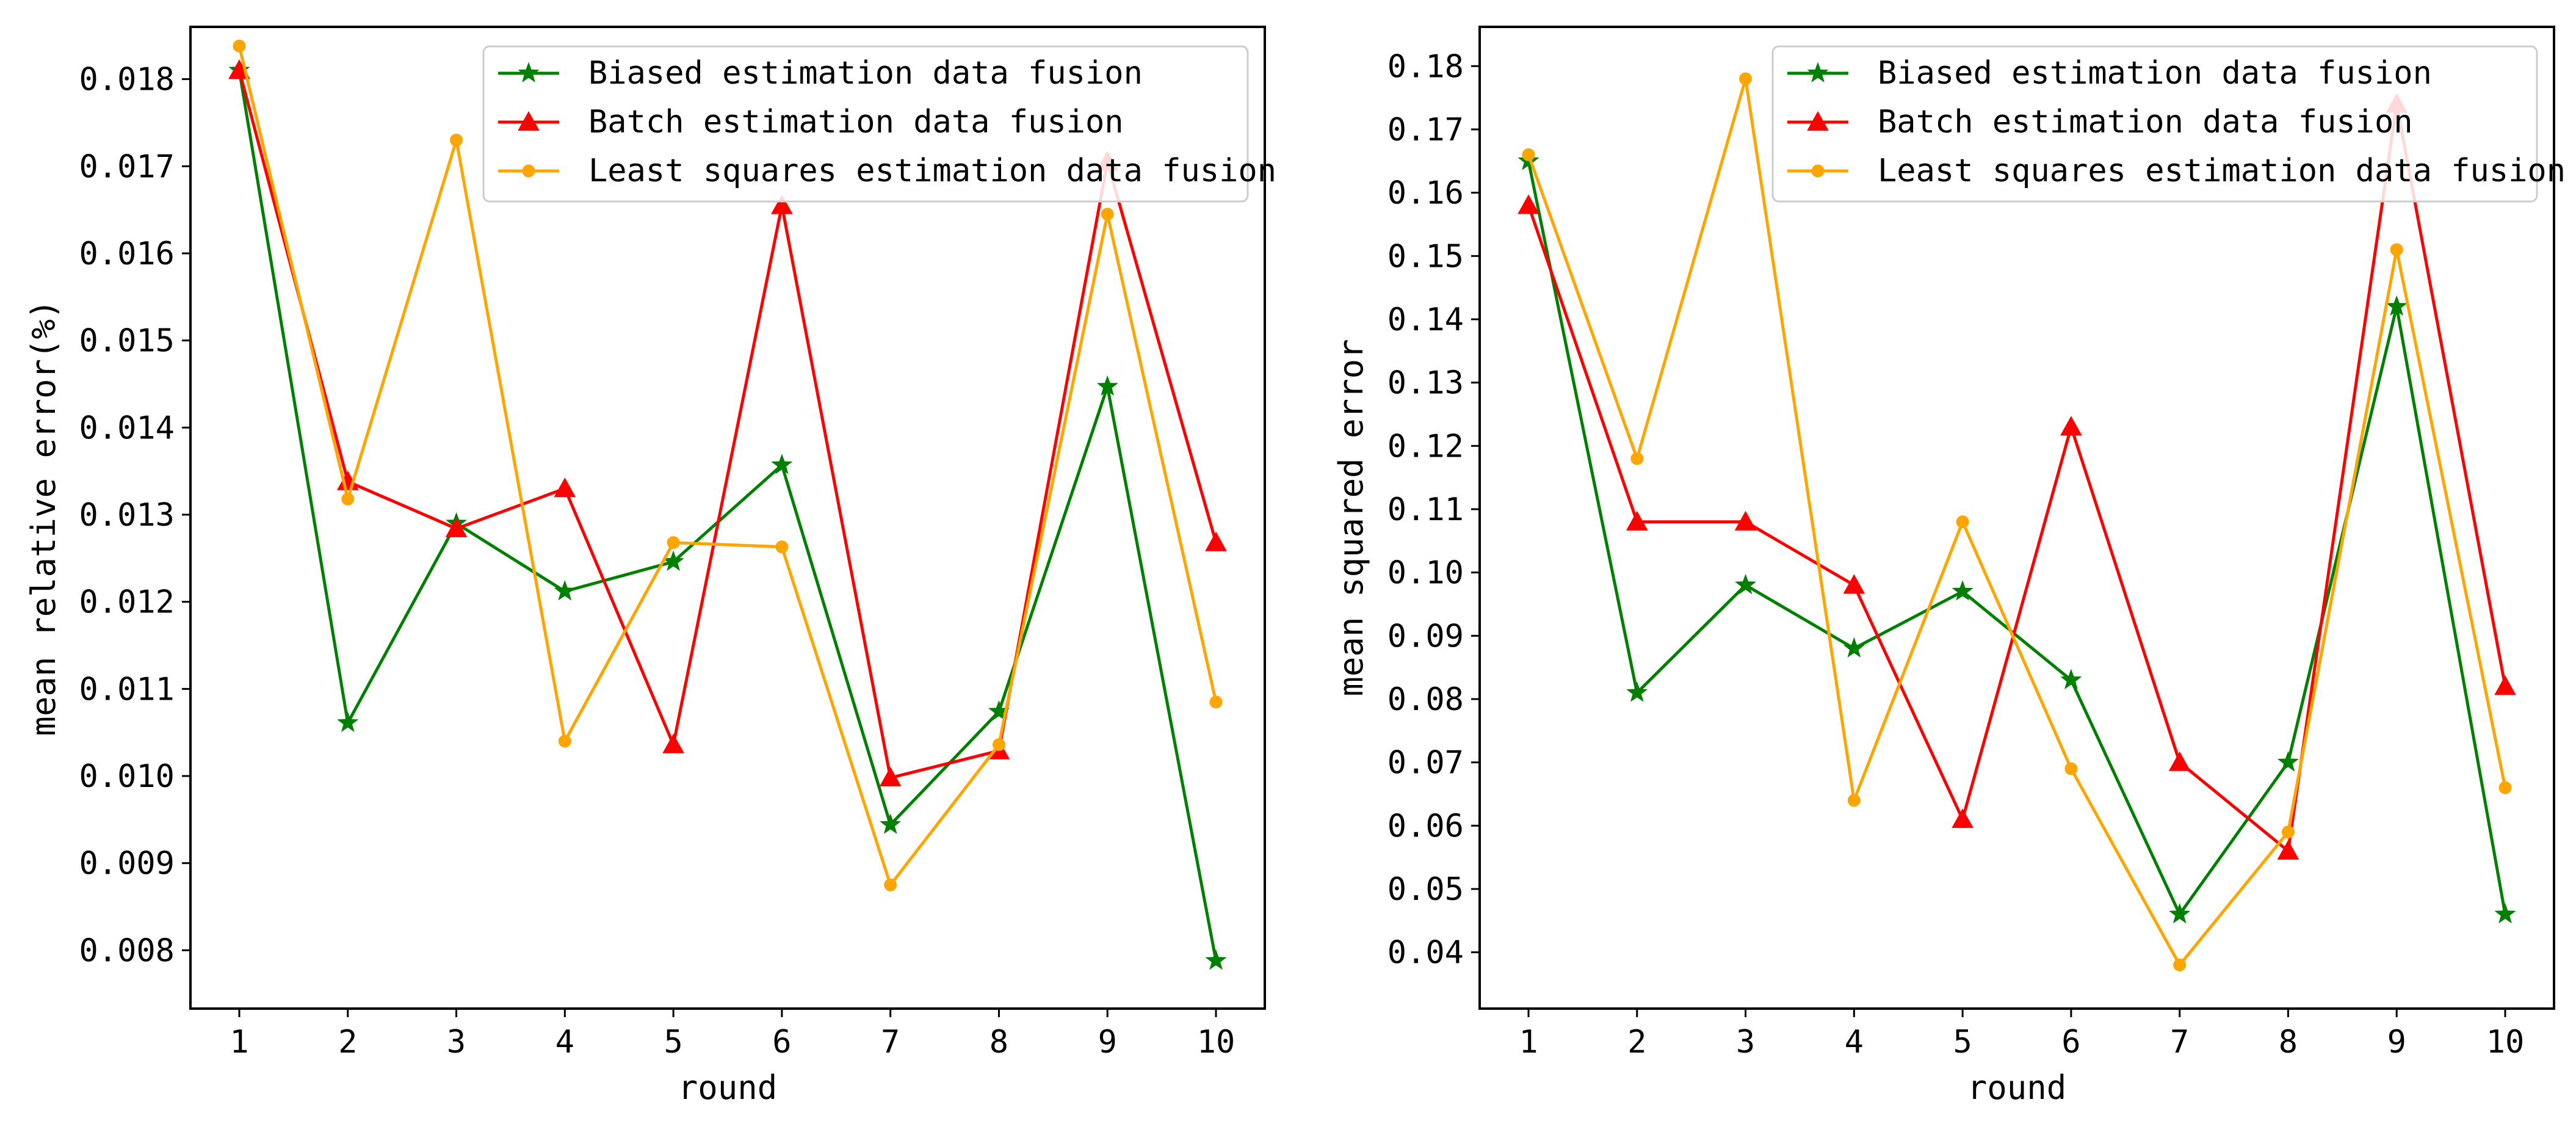  What do you see at coordinates (127, 166) in the screenshot?
I see `y-tick-label: 0.017` at bounding box center [127, 166].